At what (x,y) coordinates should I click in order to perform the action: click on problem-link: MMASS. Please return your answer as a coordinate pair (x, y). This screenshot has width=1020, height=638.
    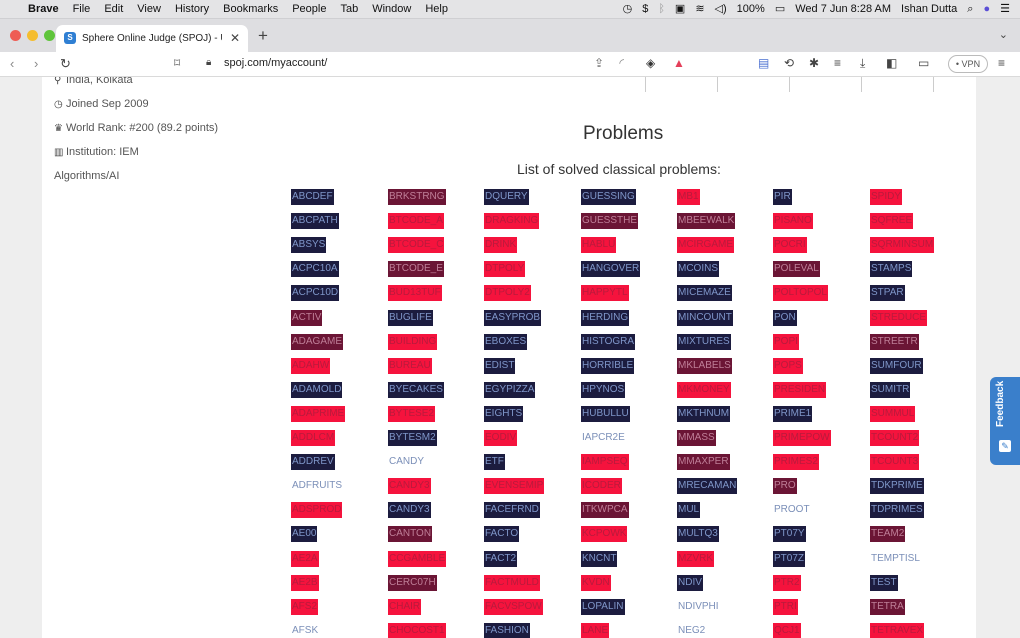
    Looking at the image, I should click on (696, 438).